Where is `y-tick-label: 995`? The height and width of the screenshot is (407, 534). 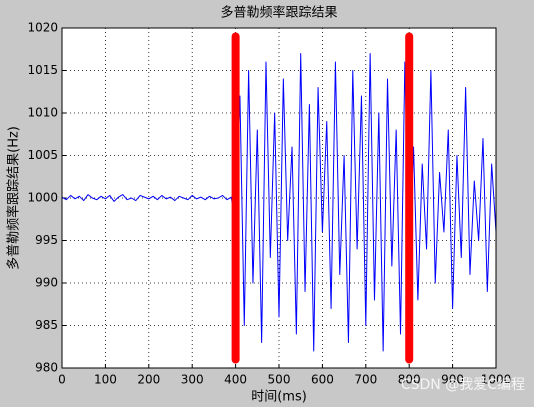 y-tick-label: 995 is located at coordinates (46, 240).